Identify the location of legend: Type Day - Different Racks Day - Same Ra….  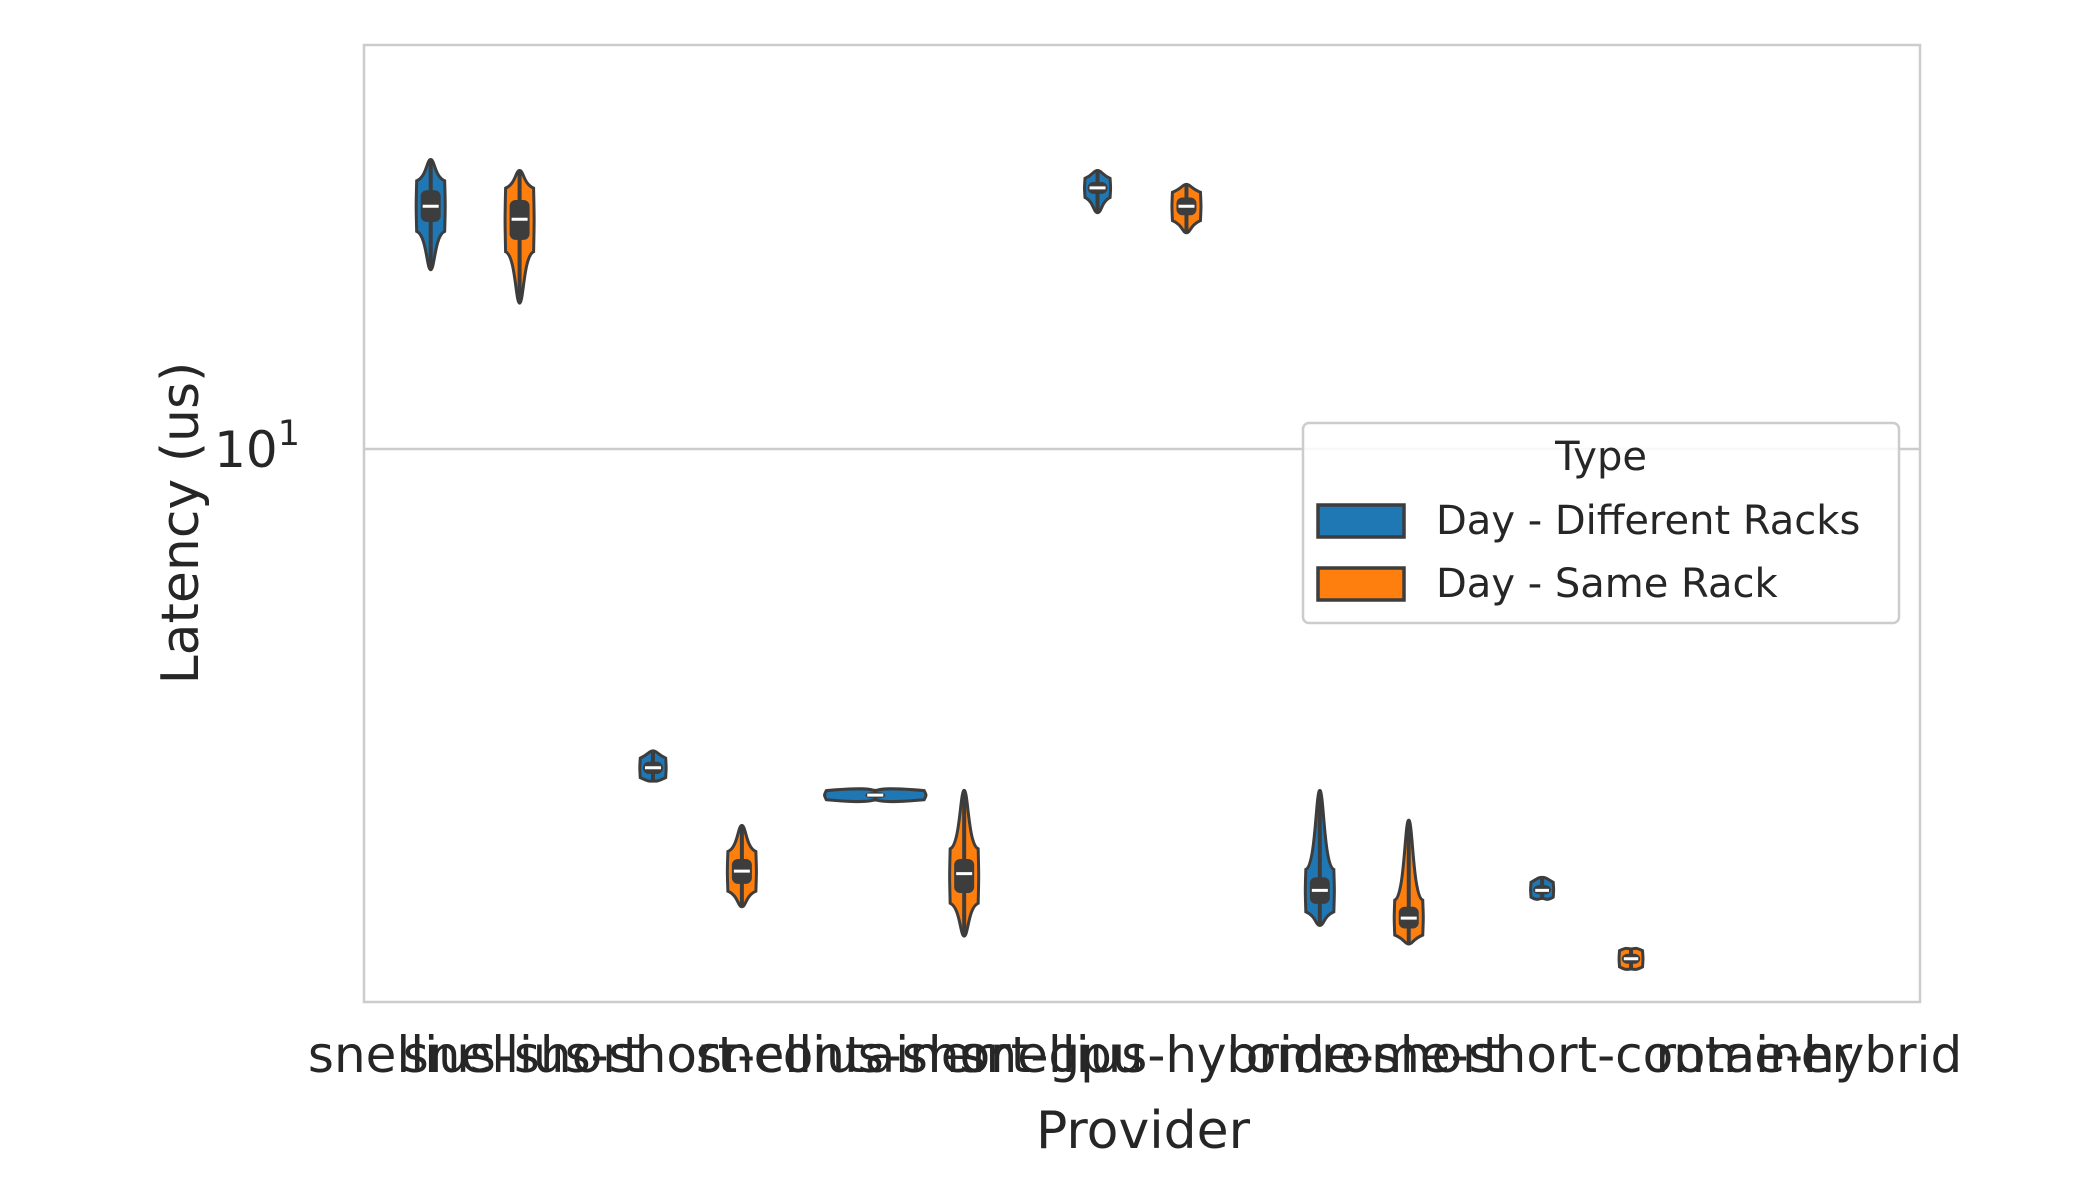
(1601, 523).